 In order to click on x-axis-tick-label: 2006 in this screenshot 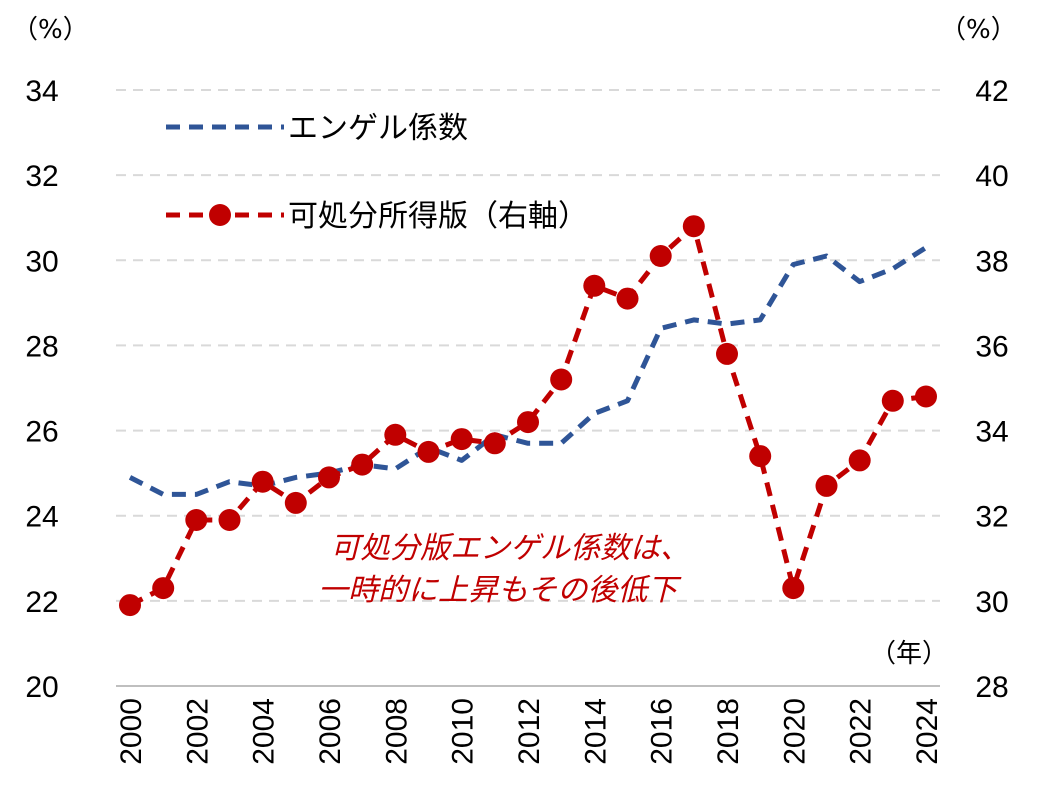, I will do `click(330, 731)`.